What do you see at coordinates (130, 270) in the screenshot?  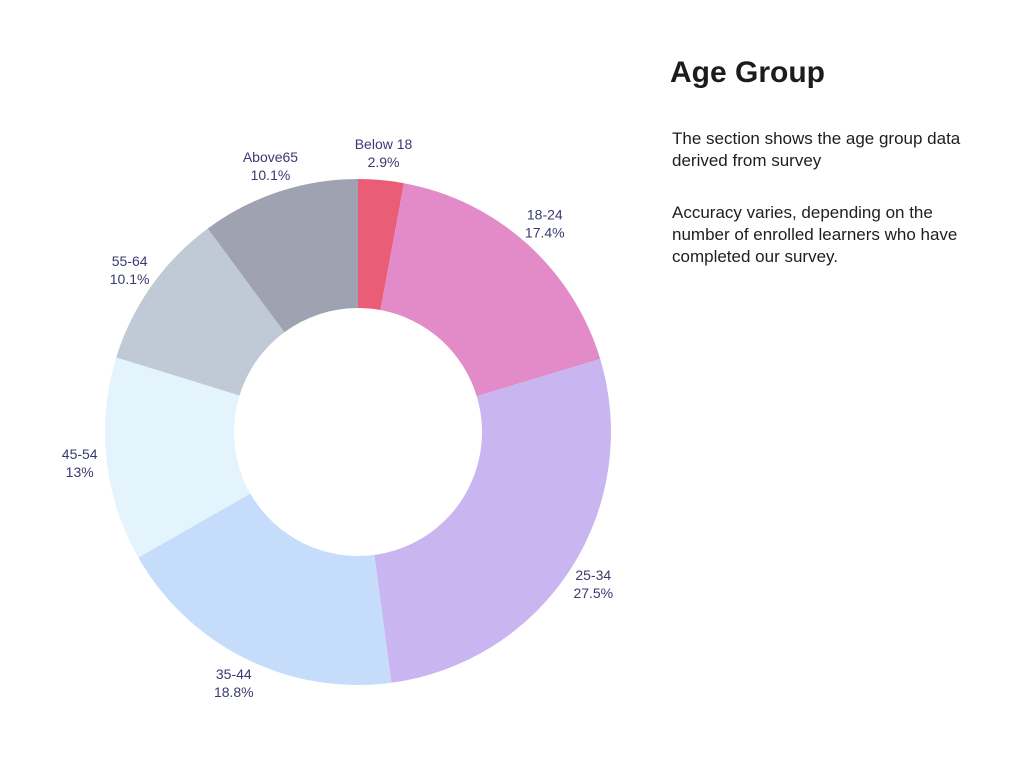 I see `slice-label-55-64: 55-64 10.1%` at bounding box center [130, 270].